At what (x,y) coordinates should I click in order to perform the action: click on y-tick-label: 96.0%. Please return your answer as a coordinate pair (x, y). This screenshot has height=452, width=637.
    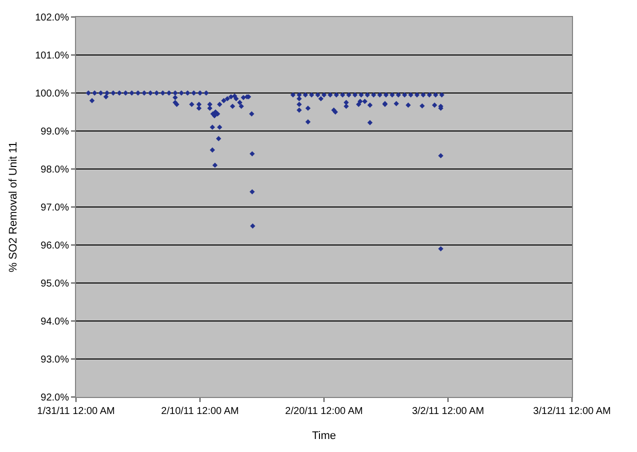
    Looking at the image, I should click on (55, 246).